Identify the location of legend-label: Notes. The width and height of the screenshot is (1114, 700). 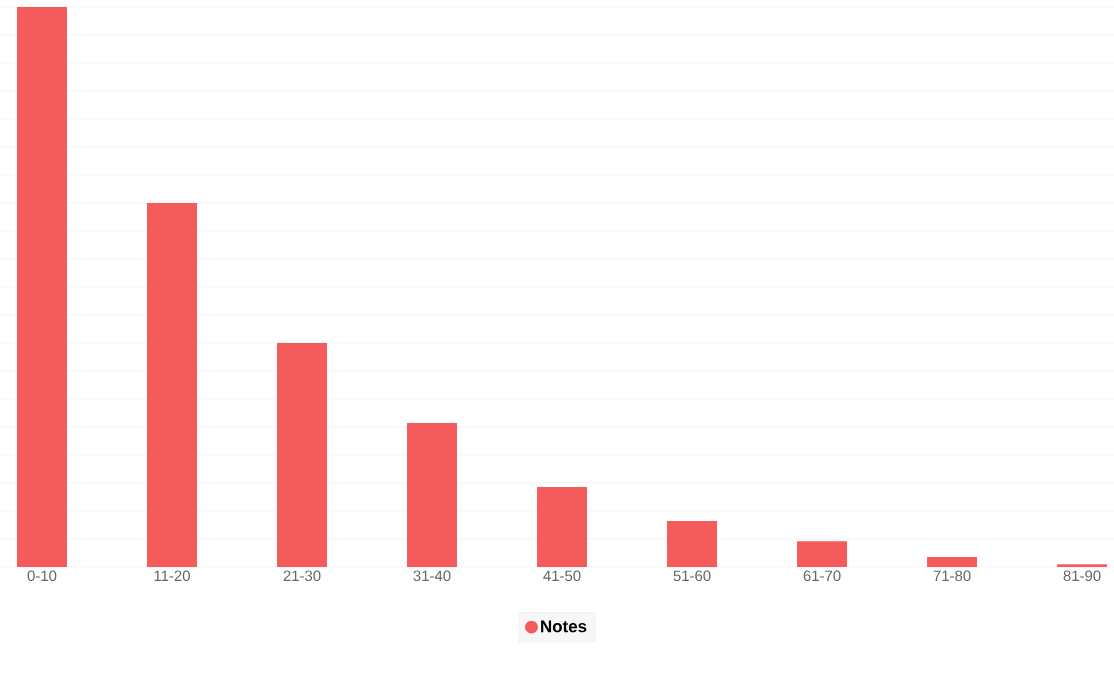
(564, 626).